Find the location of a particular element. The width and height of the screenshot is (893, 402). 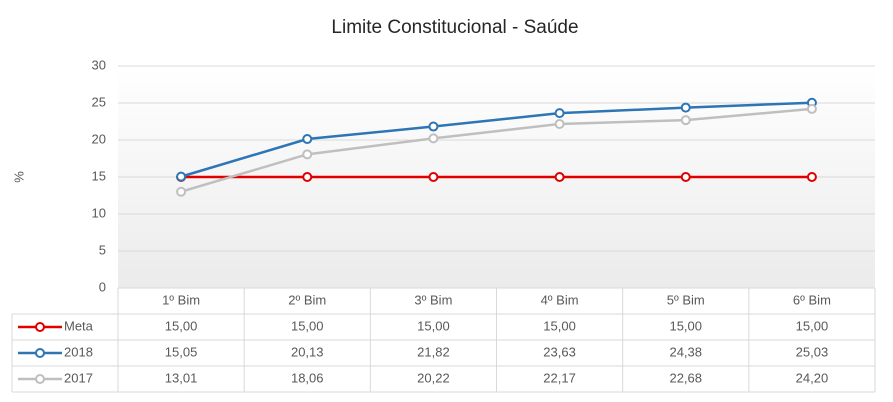

legend-label: 2018 is located at coordinates (78, 351).